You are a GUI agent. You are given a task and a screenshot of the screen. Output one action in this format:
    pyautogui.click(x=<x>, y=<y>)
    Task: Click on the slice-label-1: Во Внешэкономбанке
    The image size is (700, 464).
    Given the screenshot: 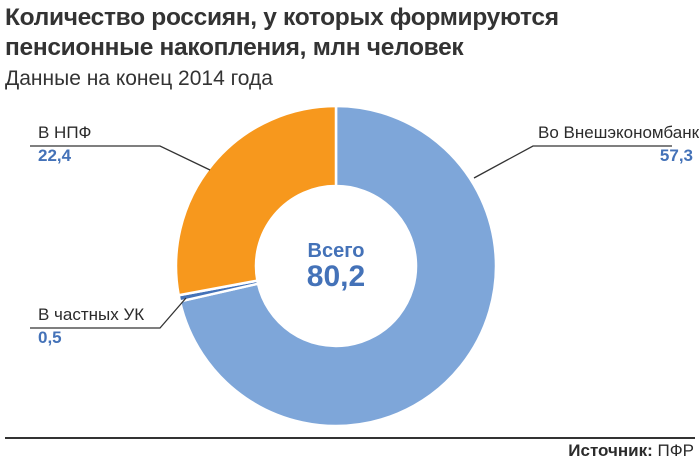 What is the action you would take?
    pyautogui.click(x=619, y=132)
    